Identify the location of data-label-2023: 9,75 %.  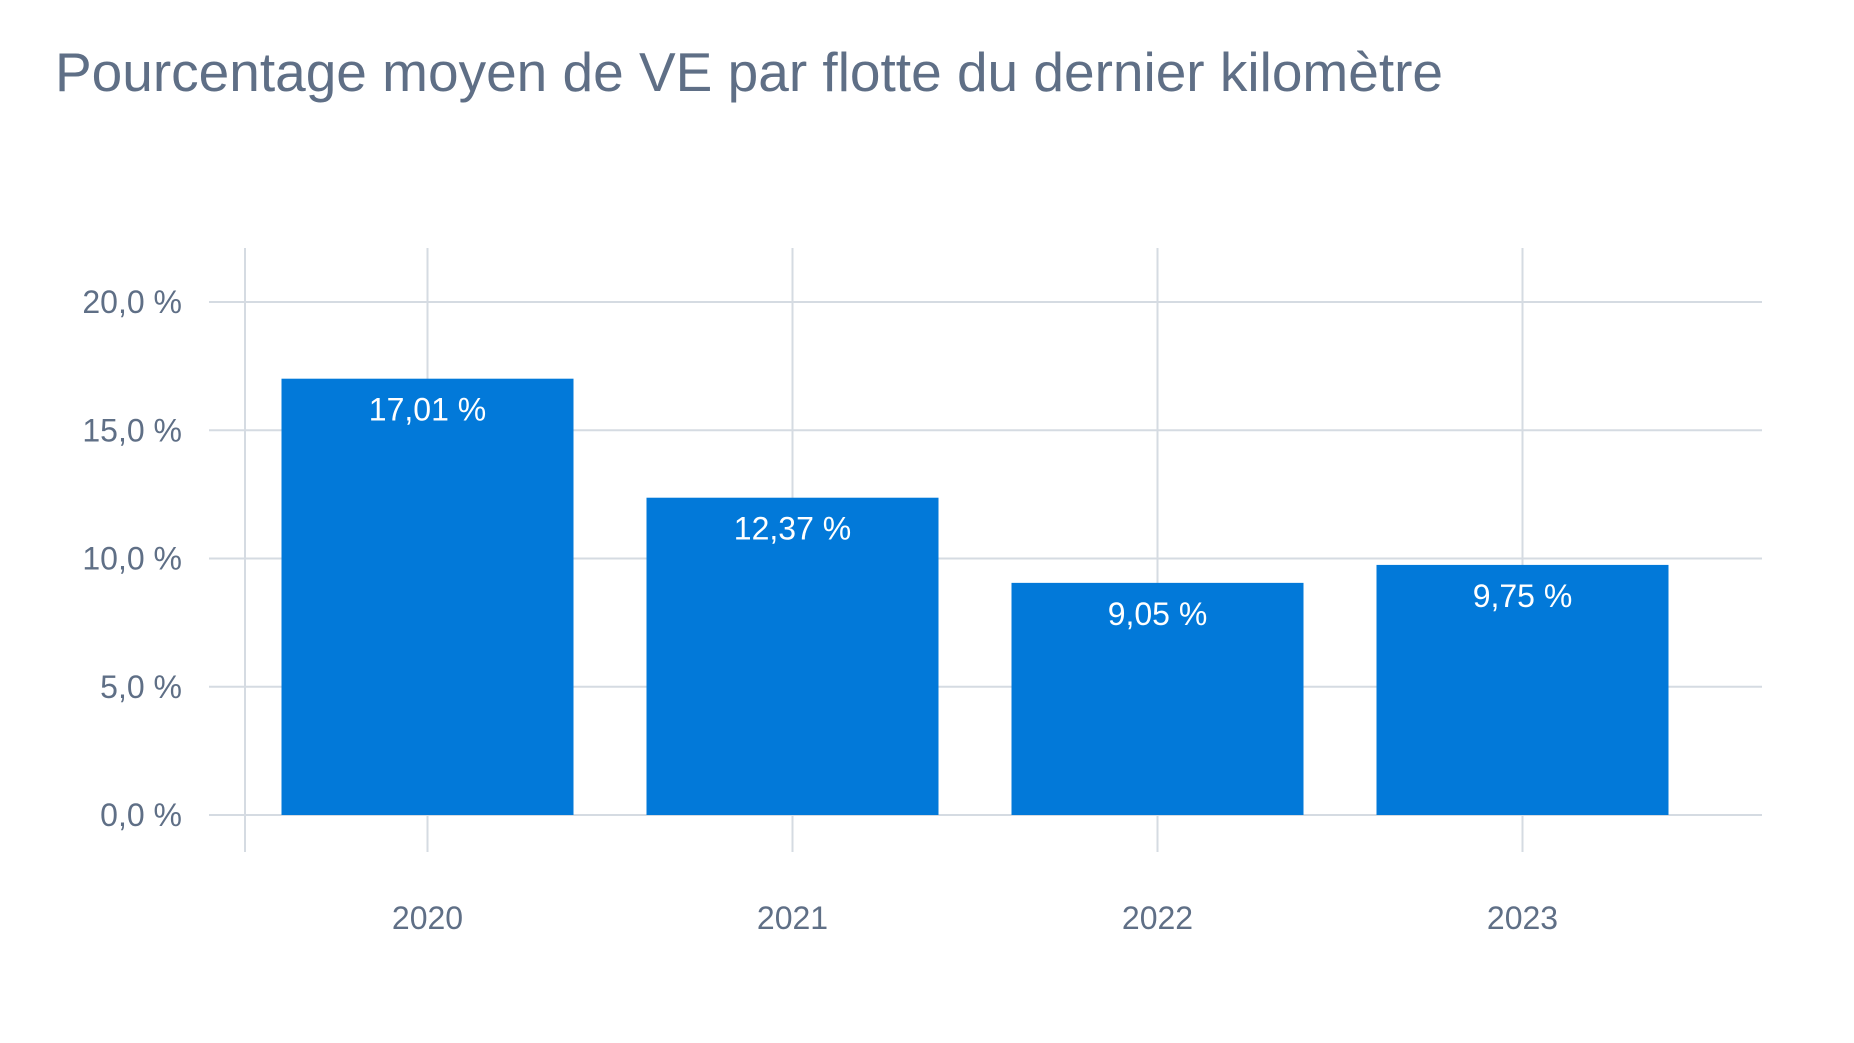
(1523, 596).